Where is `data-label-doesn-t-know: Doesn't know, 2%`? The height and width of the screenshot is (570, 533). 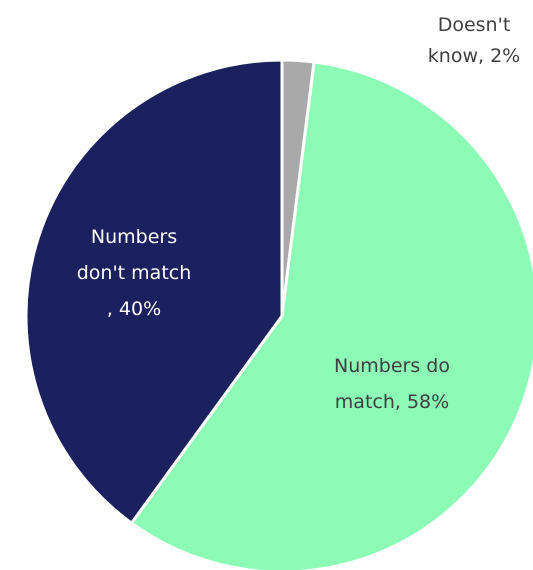 data-label-doesn-t-know: Doesn't know, 2% is located at coordinates (474, 40).